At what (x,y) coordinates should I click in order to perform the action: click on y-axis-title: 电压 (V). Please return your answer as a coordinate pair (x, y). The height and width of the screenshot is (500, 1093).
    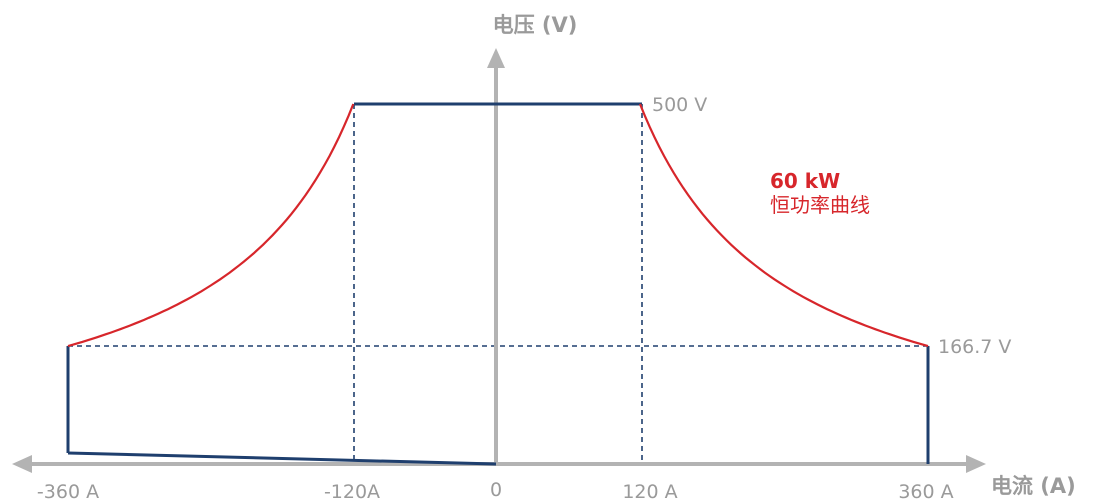
    Looking at the image, I should click on (535, 25).